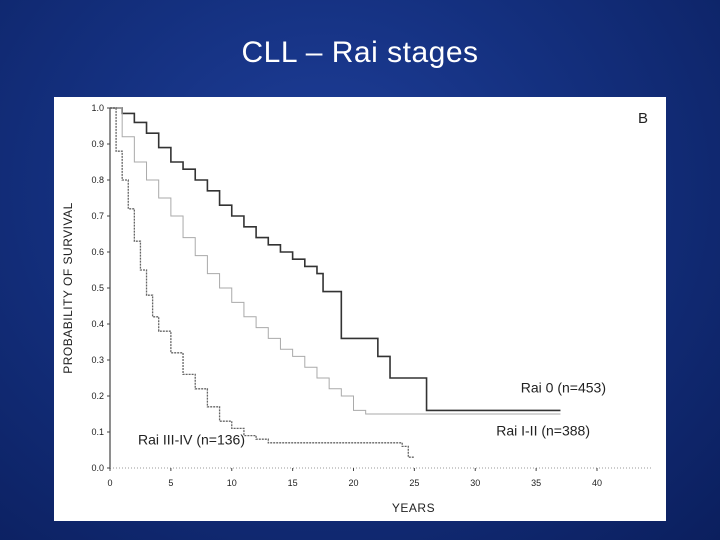  What do you see at coordinates (475, 483) in the screenshot?
I see `x-tick-label: 30` at bounding box center [475, 483].